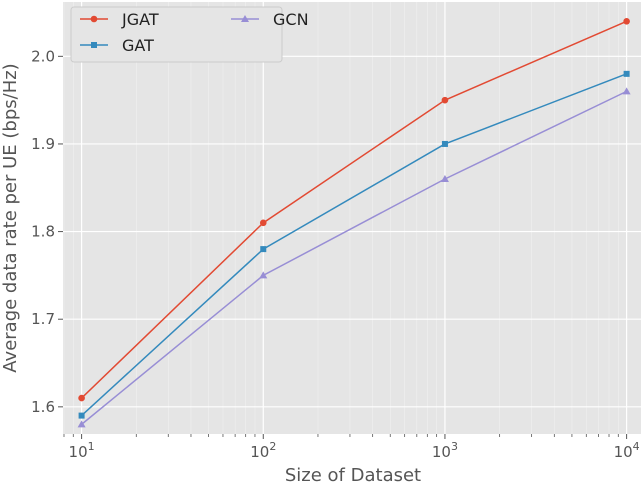  I want to click on legend: JGAT GAT GCN, so click(189, 34).